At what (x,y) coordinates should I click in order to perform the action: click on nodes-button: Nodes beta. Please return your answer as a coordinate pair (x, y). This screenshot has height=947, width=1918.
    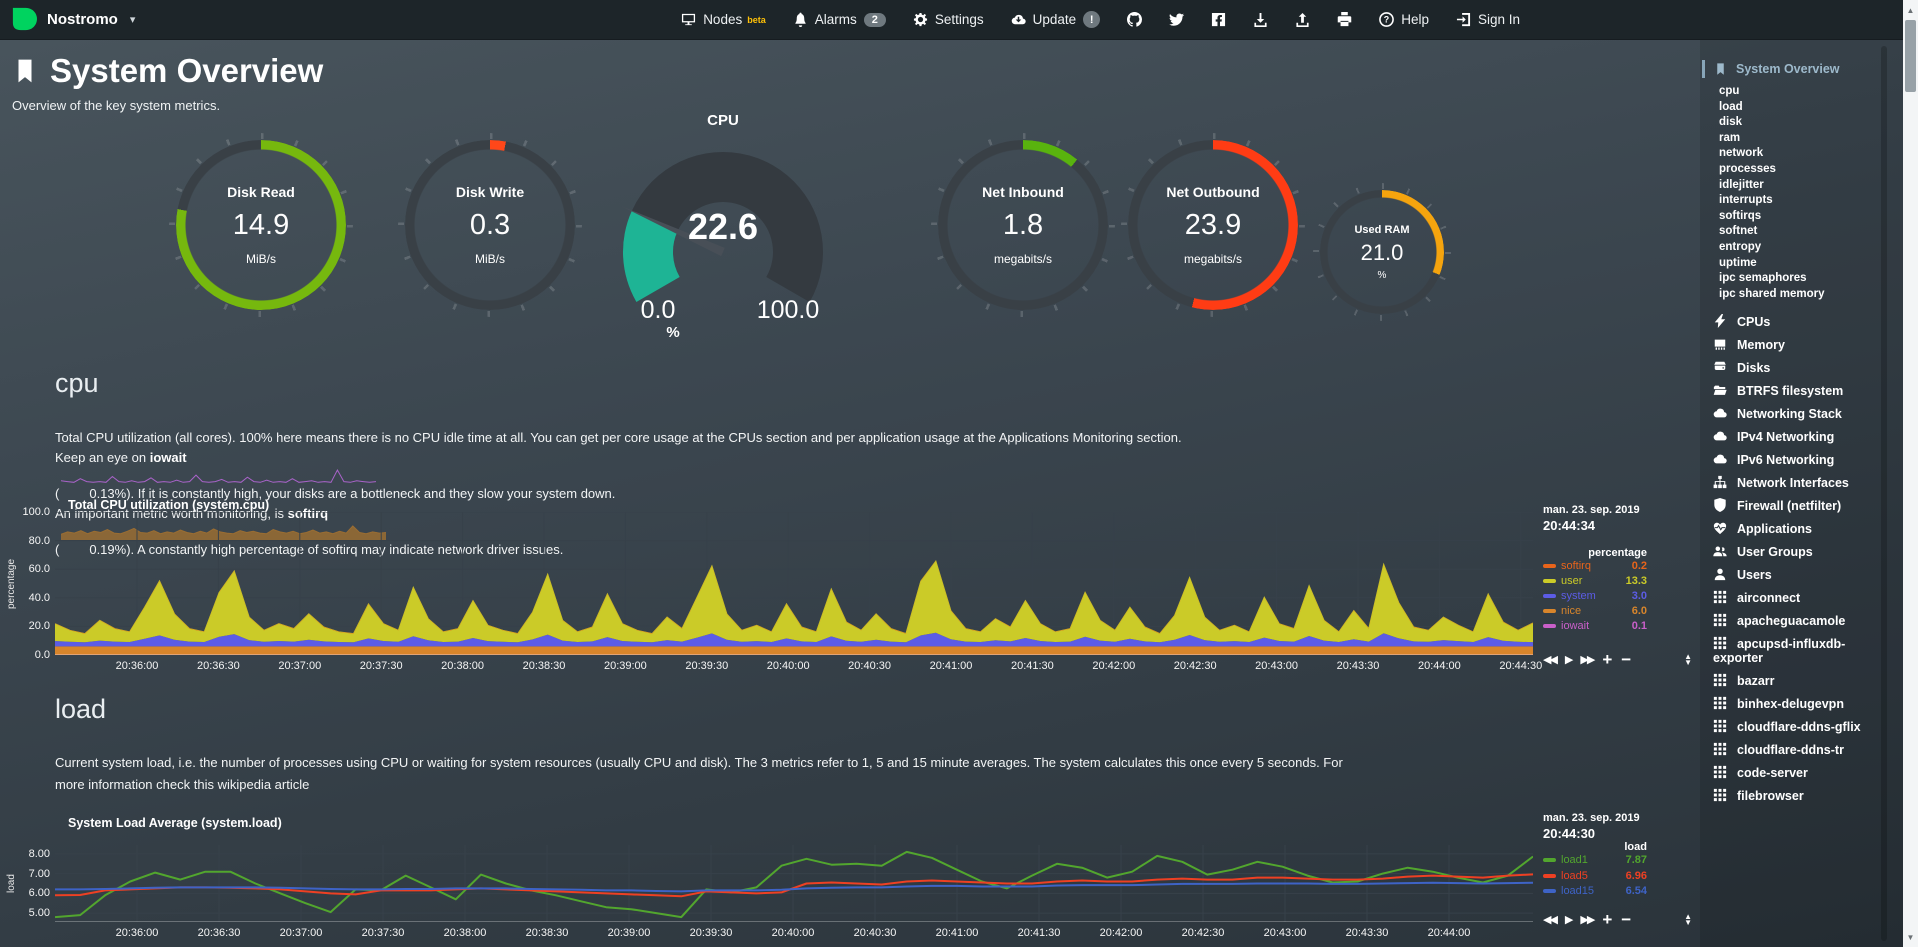
    Looking at the image, I should click on (723, 19).